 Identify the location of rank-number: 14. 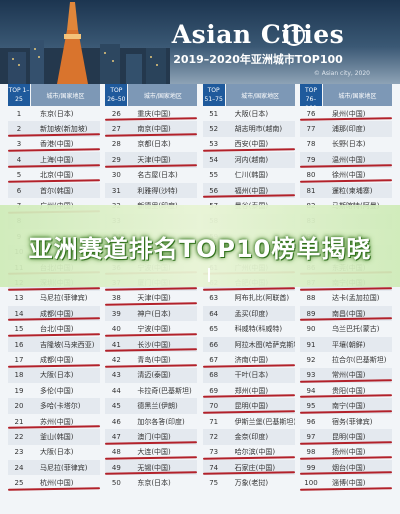
(19, 313).